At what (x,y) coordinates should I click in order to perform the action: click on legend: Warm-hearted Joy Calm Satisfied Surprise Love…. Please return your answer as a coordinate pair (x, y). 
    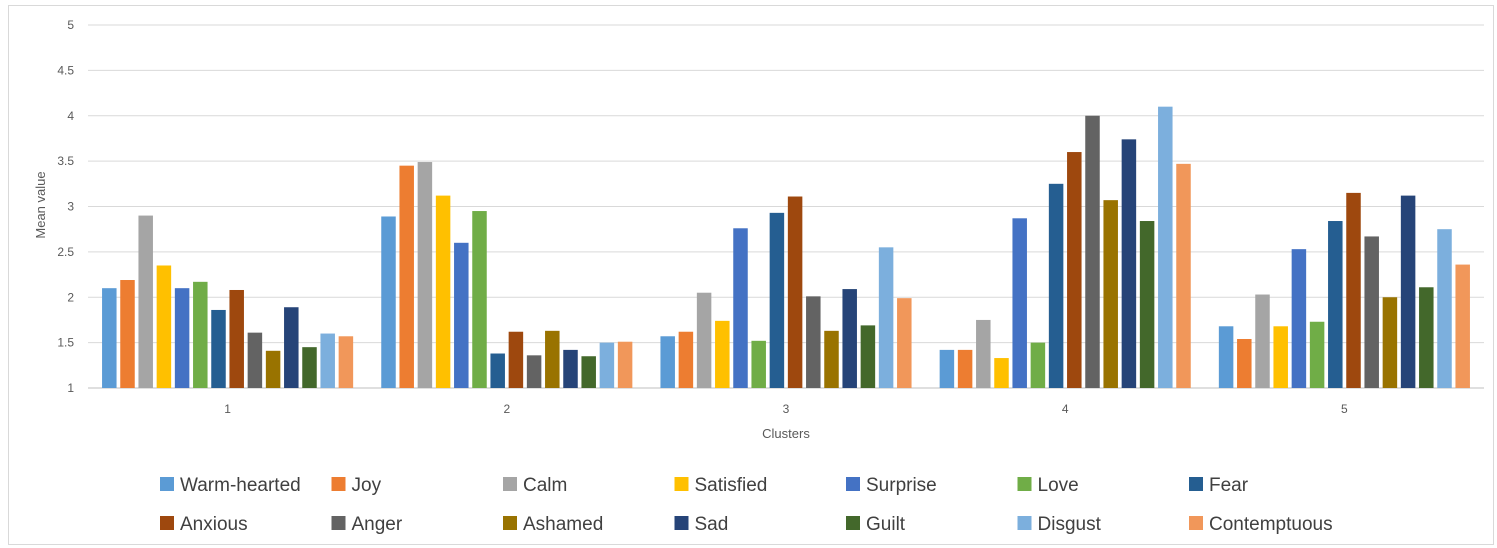
    Looking at the image, I should click on (746, 505).